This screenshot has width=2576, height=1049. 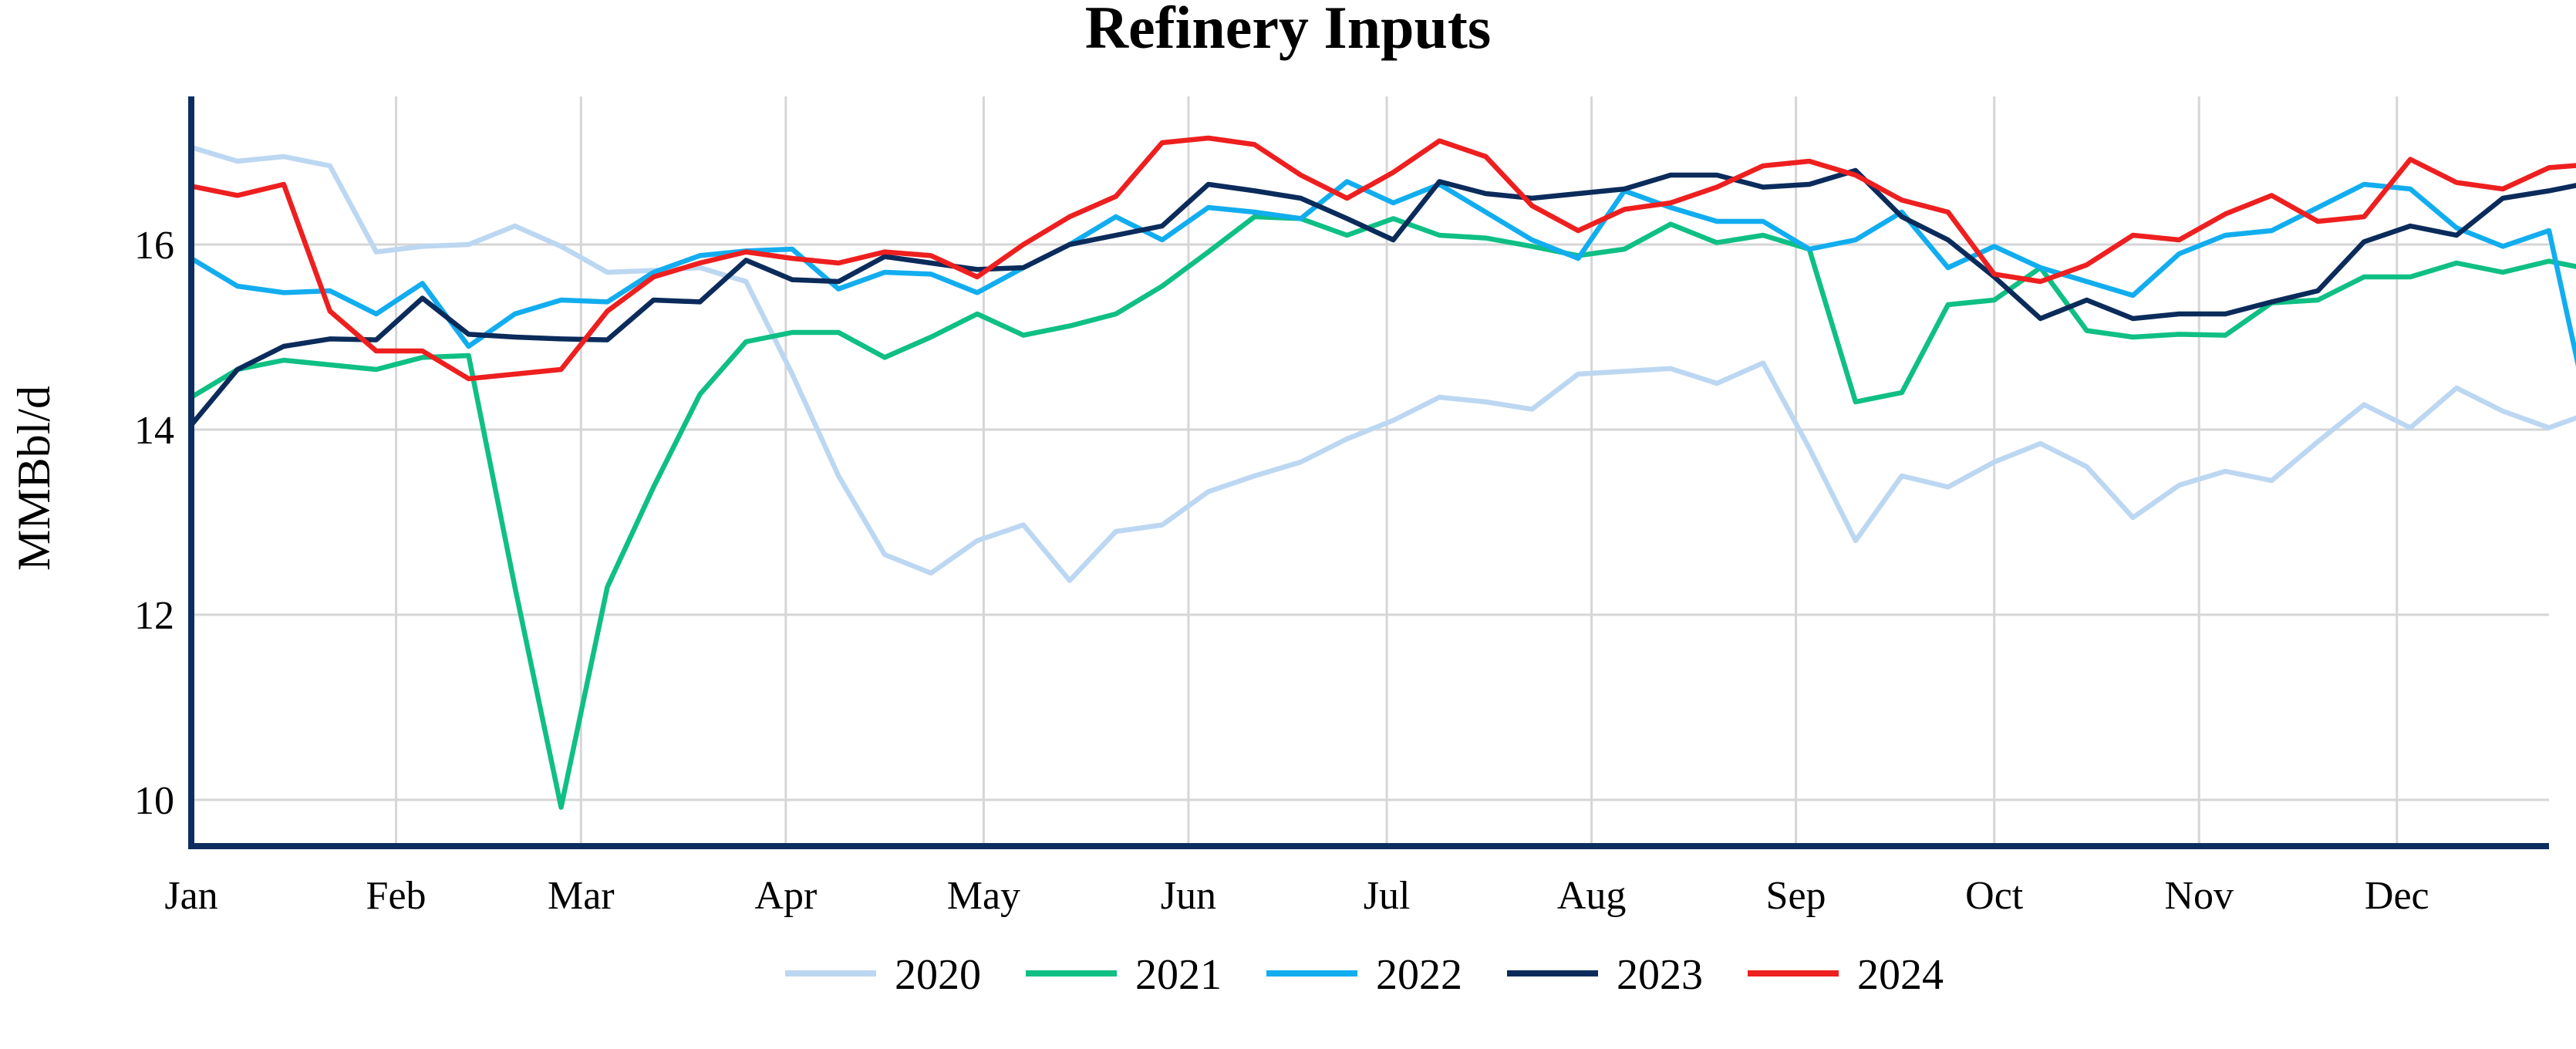 I want to click on legend-label: 2022, so click(x=1419, y=975).